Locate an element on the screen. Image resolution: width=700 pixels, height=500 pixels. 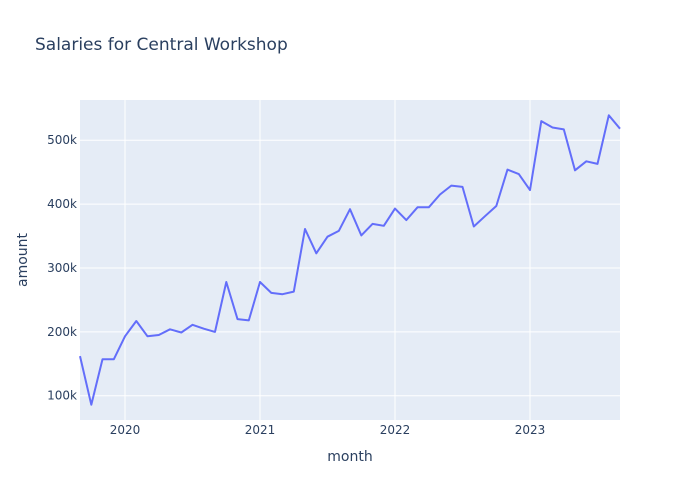
x-tick-label: 2022 is located at coordinates (395, 430).